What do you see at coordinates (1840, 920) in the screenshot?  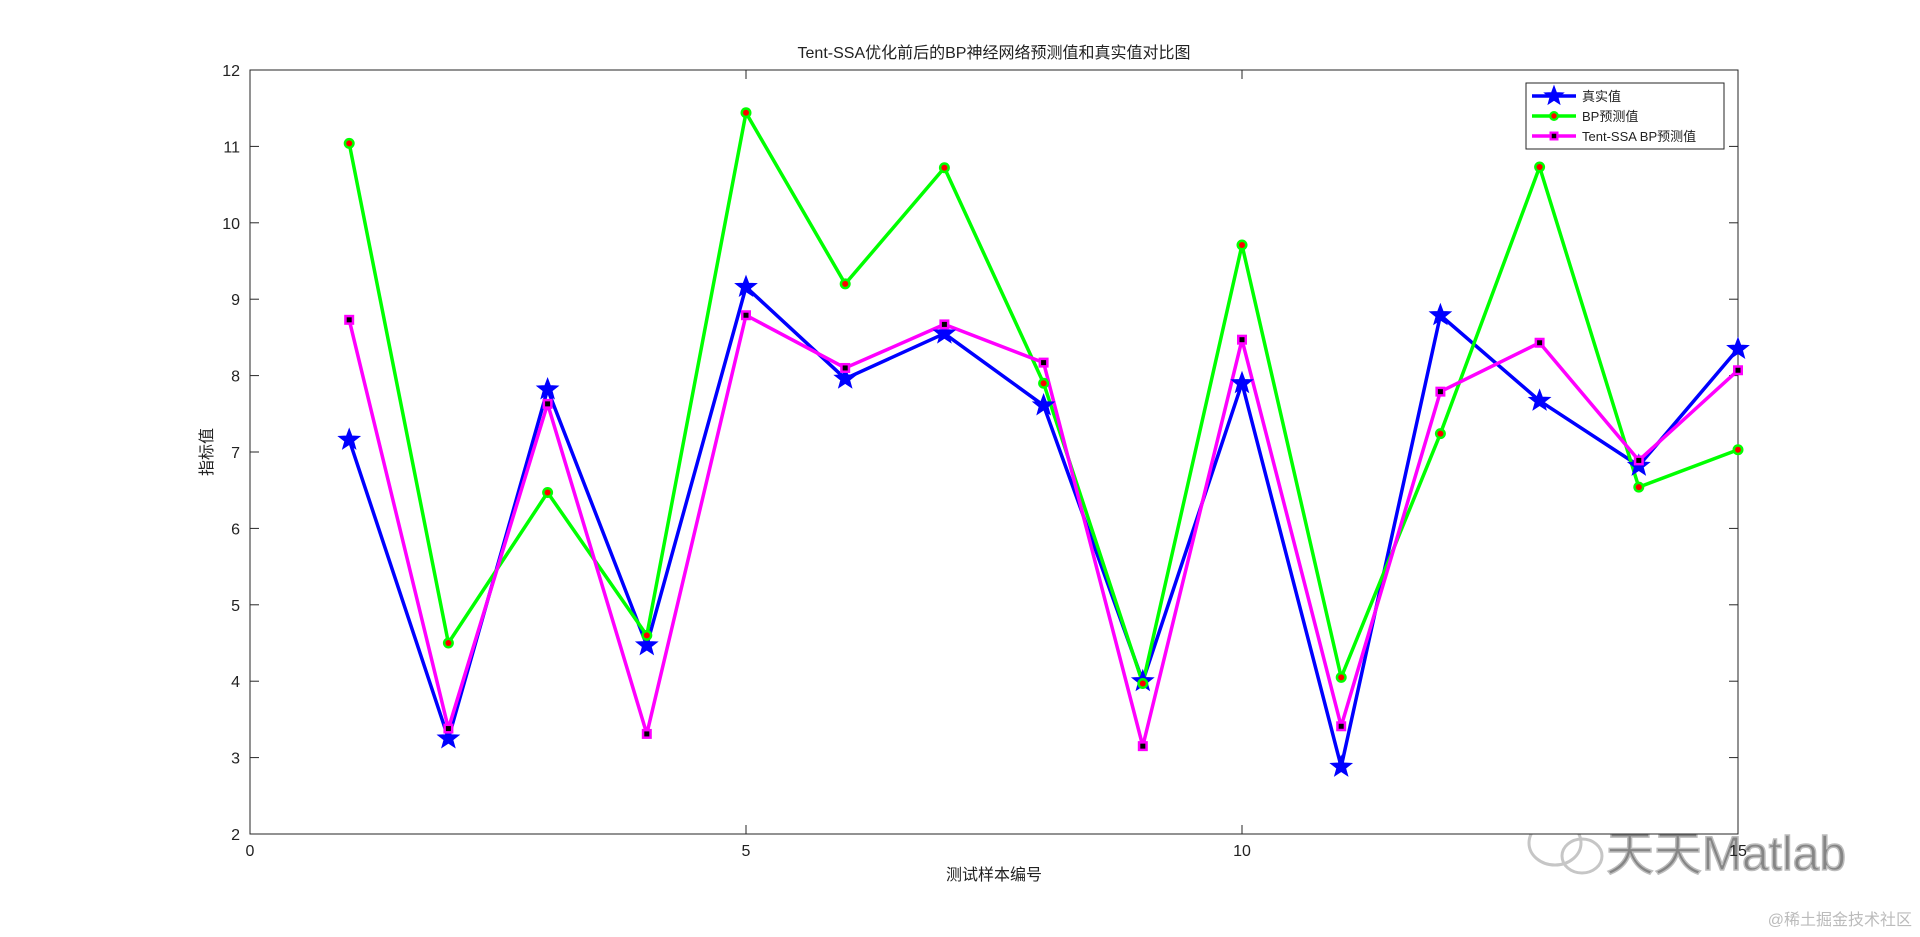 I see `credit-text: @稀土掘金技术社区` at bounding box center [1840, 920].